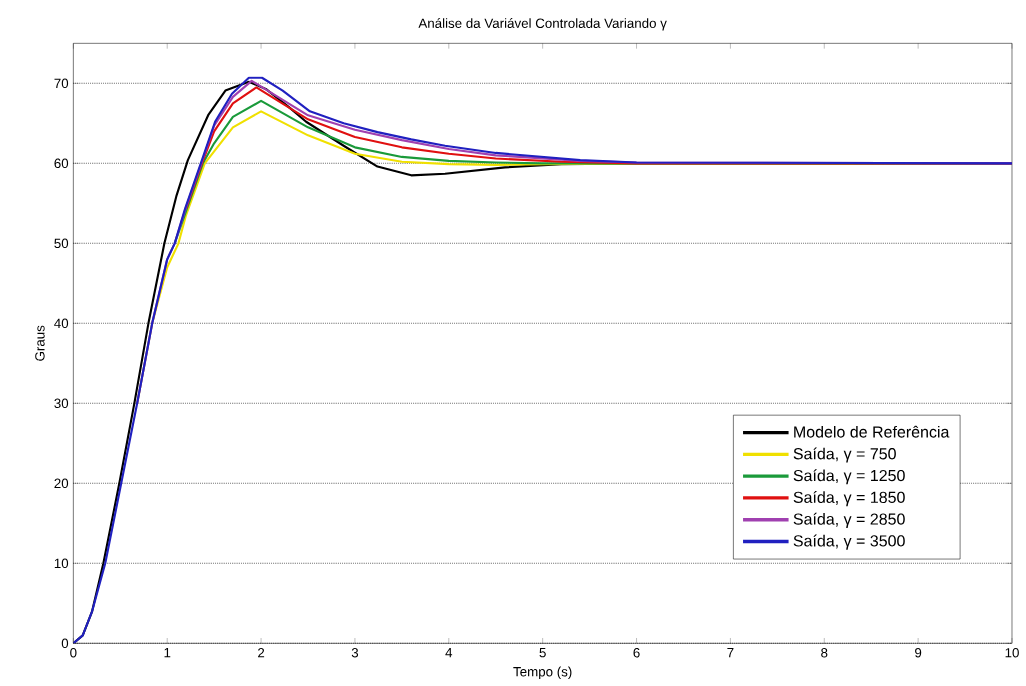 Image resolution: width=1026 pixels, height=686 pixels. I want to click on legend-label: Saída, γ = 750, so click(844, 455).